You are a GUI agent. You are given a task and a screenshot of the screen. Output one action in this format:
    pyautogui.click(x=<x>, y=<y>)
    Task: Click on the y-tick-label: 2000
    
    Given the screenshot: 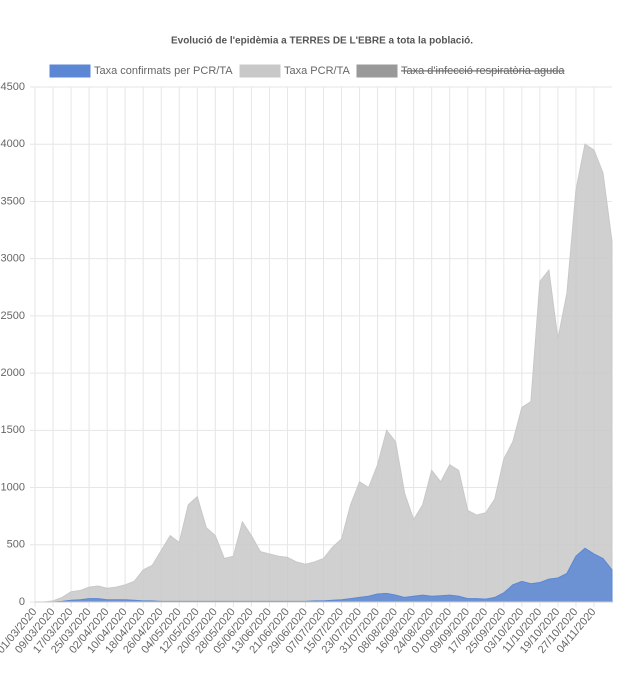 What is the action you would take?
    pyautogui.click(x=13, y=373)
    